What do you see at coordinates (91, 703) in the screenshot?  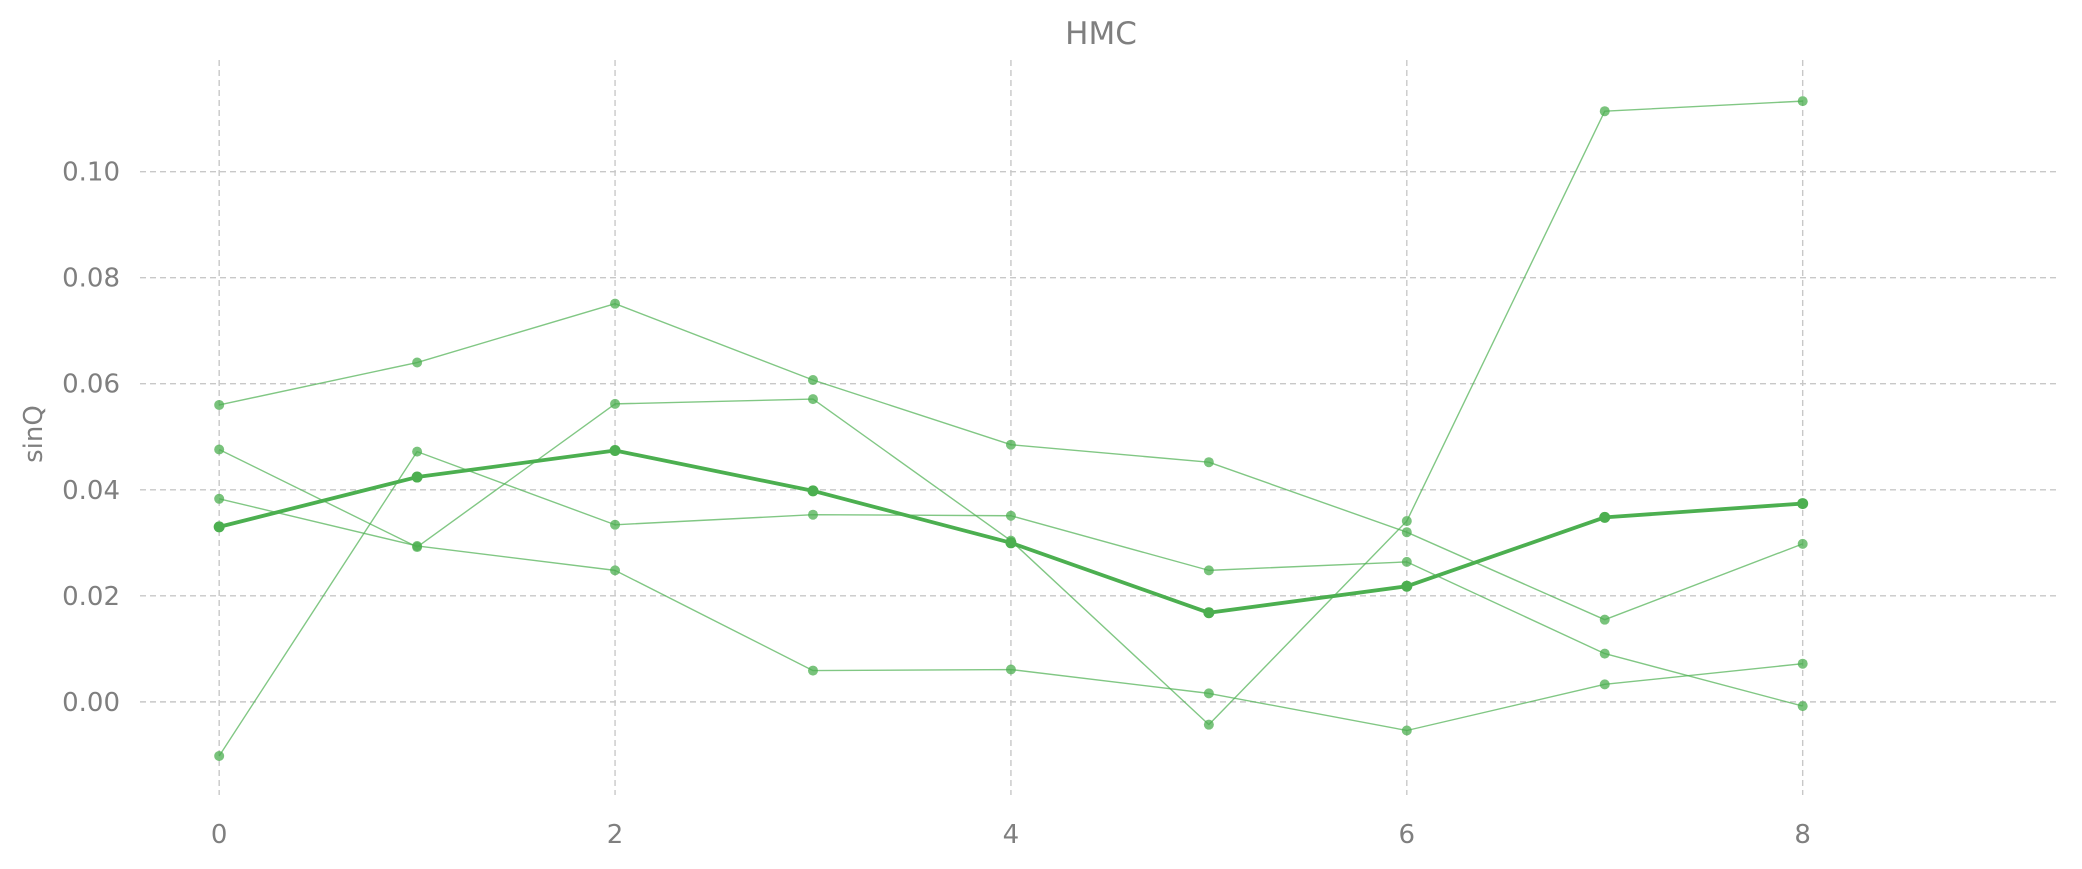 I see `y-tick-label: 0.00` at bounding box center [91, 703].